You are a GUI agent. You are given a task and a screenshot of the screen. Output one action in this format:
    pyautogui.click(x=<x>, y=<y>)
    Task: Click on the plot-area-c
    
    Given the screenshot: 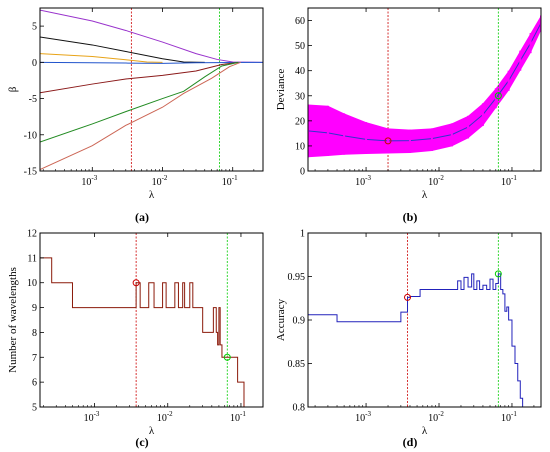 What is the action you would take?
    pyautogui.click(x=145, y=320)
    